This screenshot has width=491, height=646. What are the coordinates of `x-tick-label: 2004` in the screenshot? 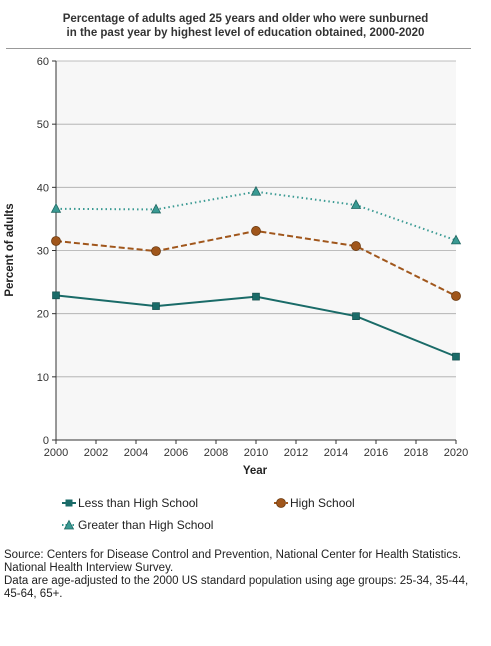 It's located at (136, 453).